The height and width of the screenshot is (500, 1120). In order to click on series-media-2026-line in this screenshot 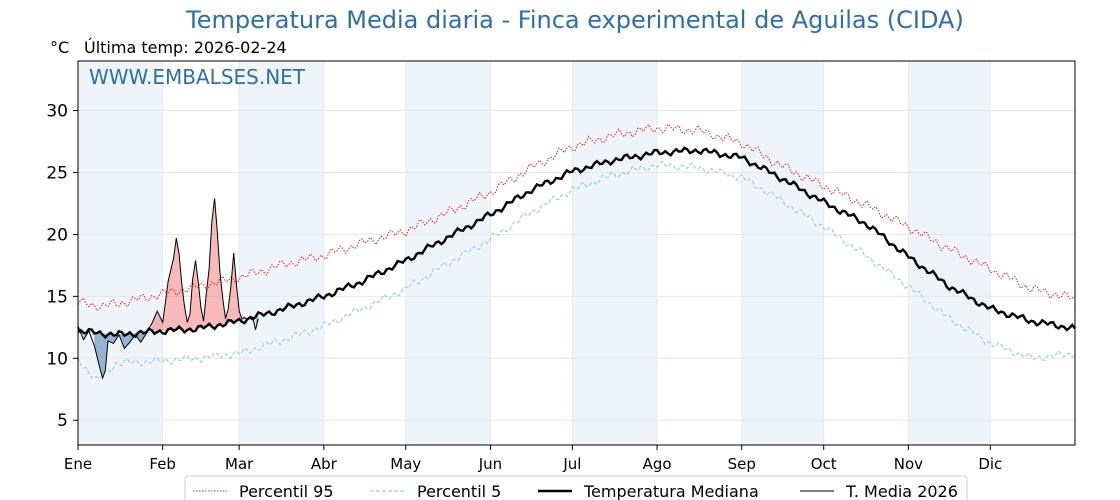, I will do `click(168, 289)`.